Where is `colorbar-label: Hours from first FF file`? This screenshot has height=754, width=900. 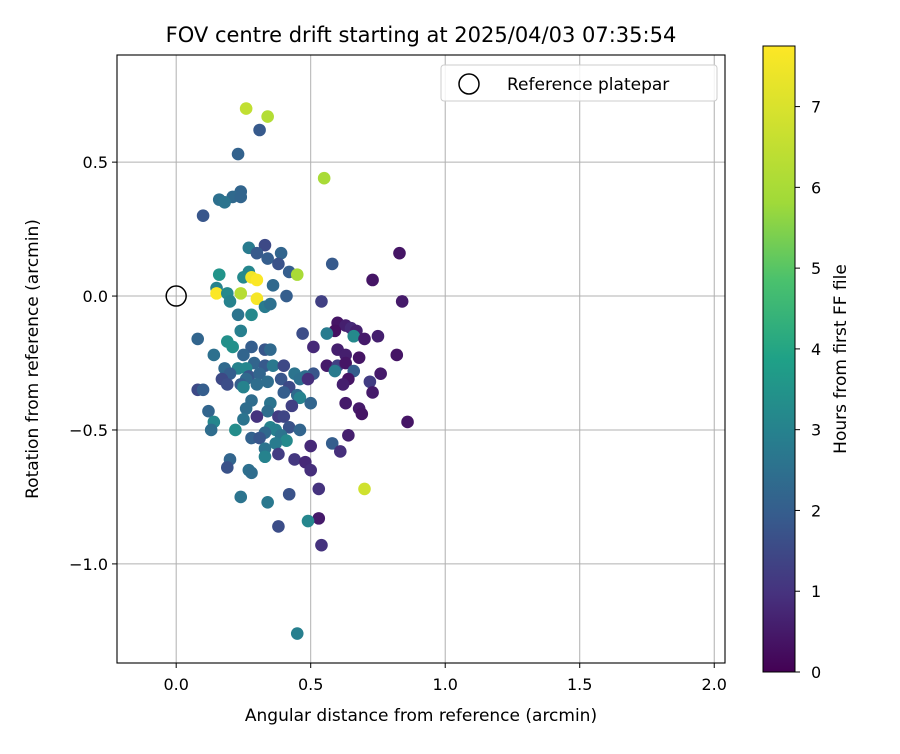
colorbar-label: Hours from first FF file is located at coordinates (841, 359).